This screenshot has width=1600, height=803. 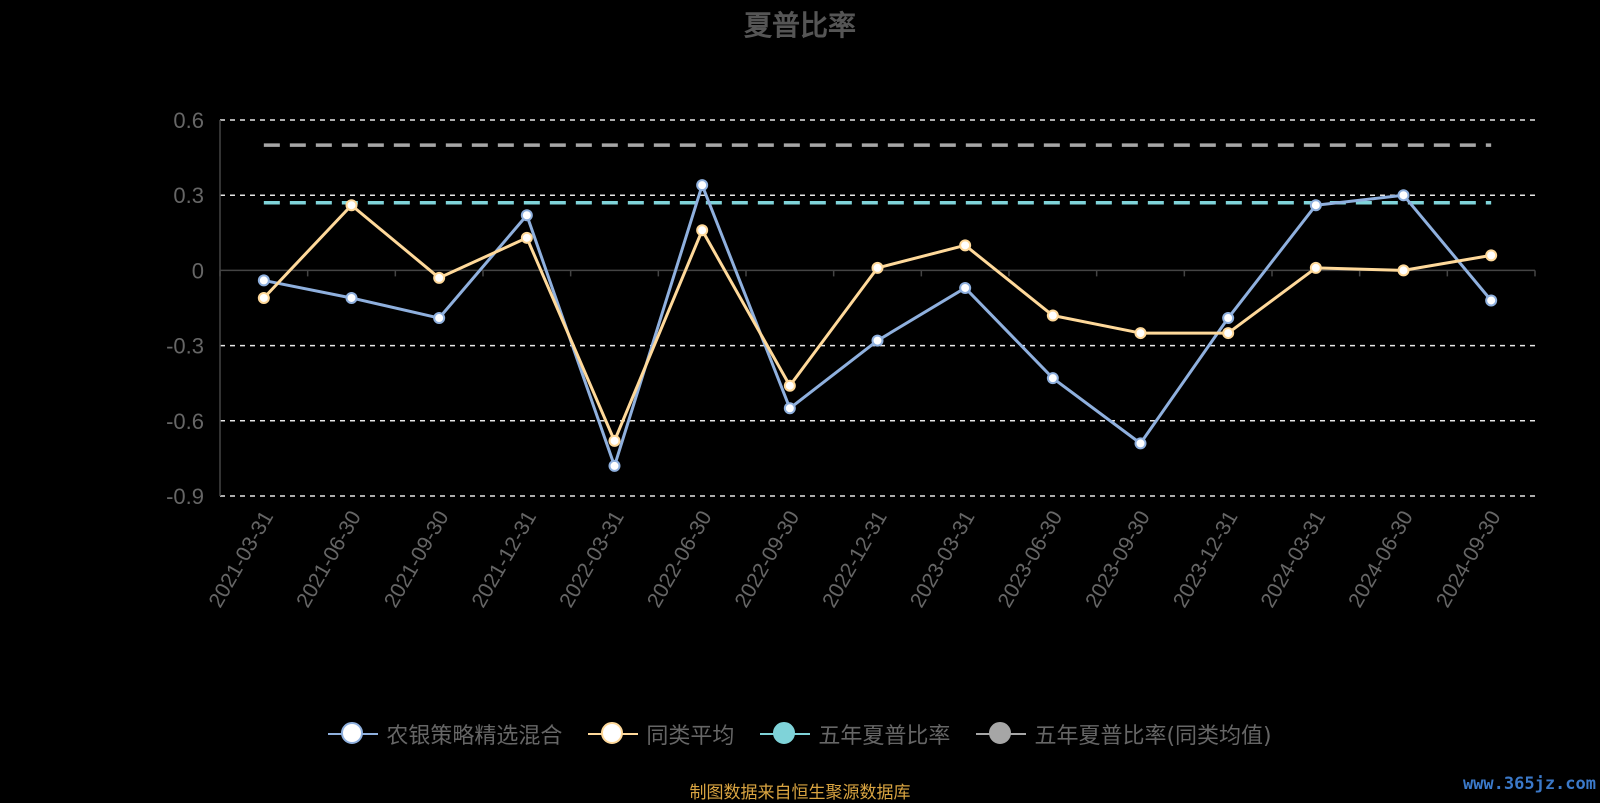 I want to click on x-tick-label: 2023-06-30, so click(x=1031, y=559).